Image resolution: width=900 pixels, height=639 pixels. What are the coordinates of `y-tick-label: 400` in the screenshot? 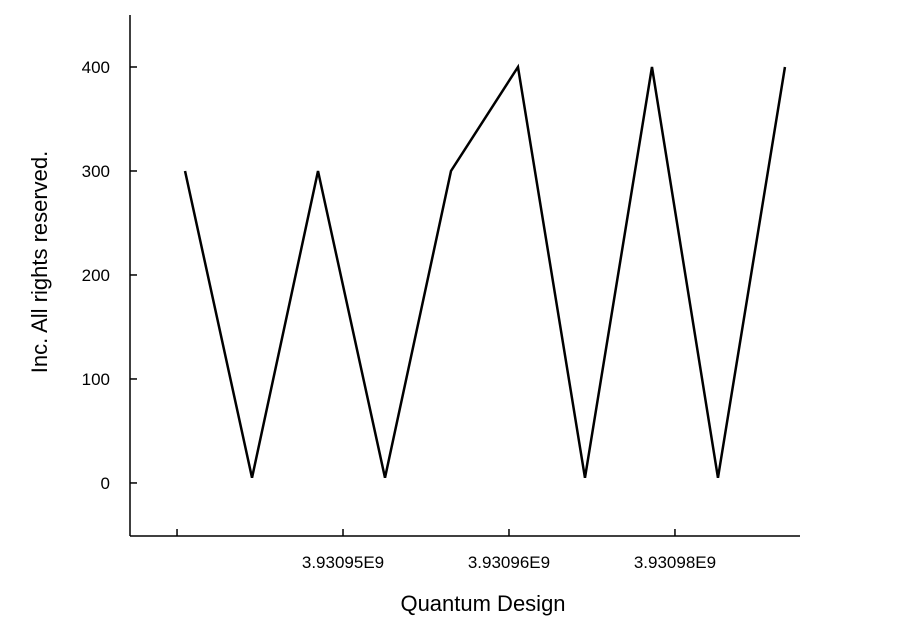 It's located at (96, 67).